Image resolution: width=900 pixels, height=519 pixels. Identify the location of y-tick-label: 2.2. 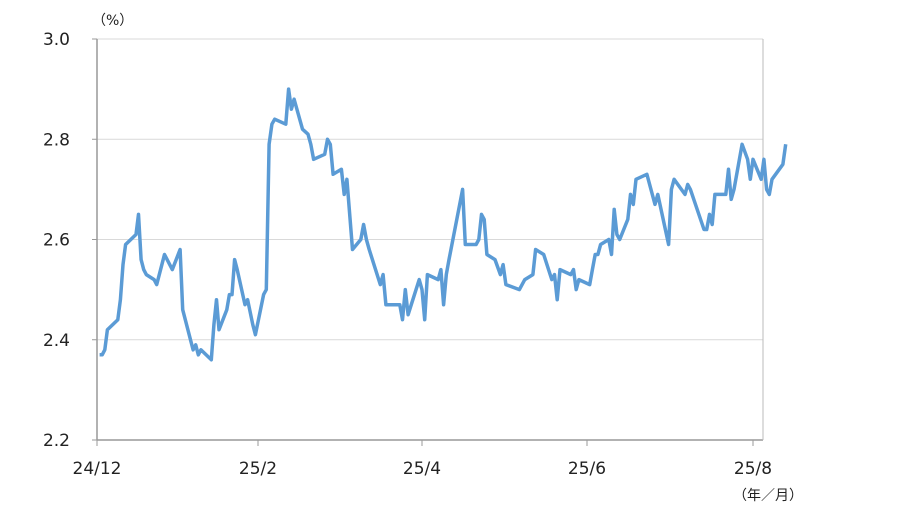
(56, 441).